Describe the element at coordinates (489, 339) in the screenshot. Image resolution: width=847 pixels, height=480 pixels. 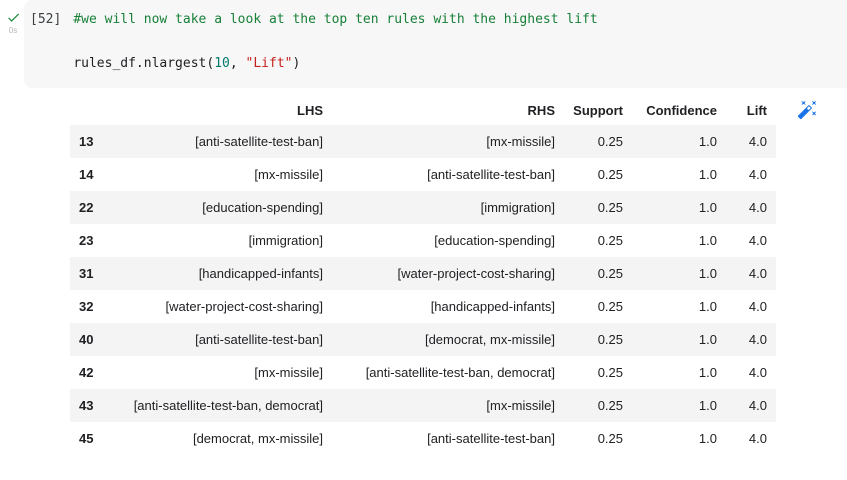
I see `cell-rhs: [democrat, mx-missile]` at that location.